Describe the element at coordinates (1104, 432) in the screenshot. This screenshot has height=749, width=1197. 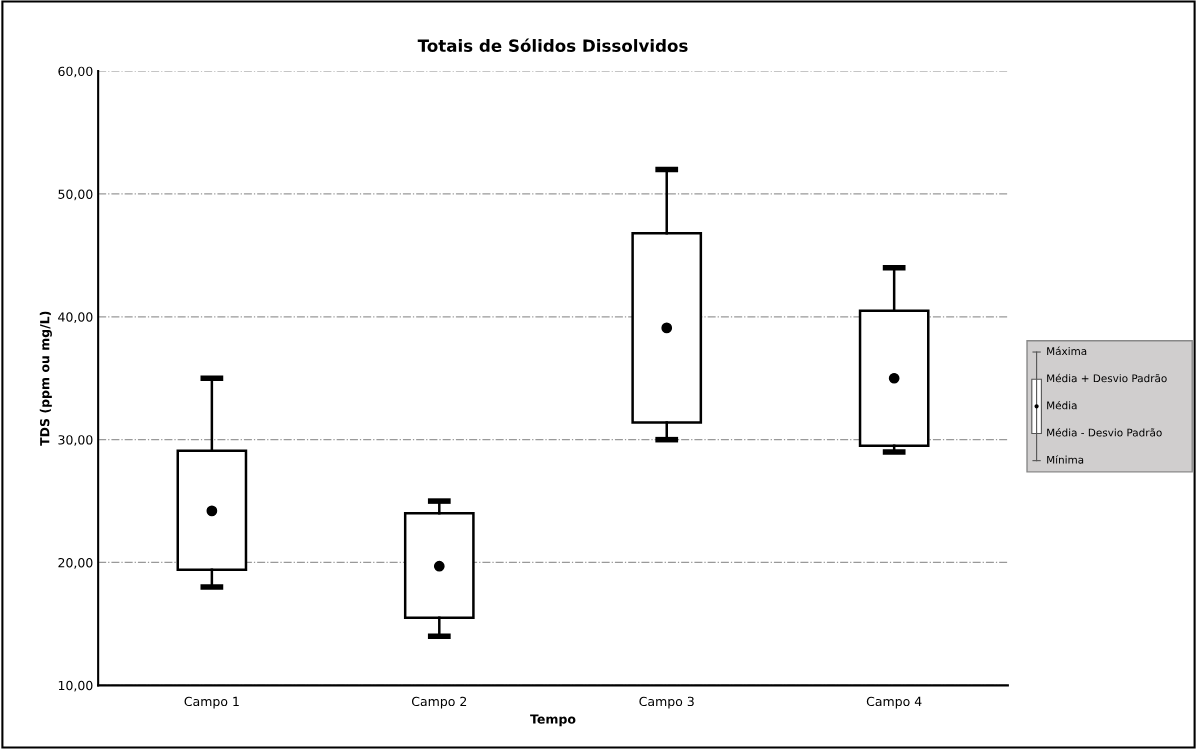
I see `text: Média - Desvio Padrão` at that location.